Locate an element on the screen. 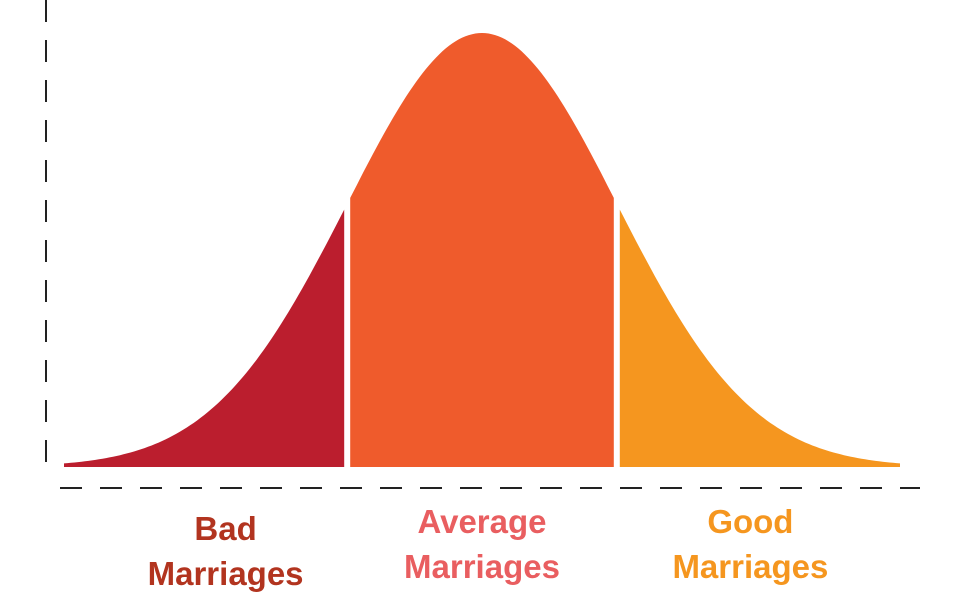 The width and height of the screenshot is (960, 599). region-label-line: Average is located at coordinates (481, 521).